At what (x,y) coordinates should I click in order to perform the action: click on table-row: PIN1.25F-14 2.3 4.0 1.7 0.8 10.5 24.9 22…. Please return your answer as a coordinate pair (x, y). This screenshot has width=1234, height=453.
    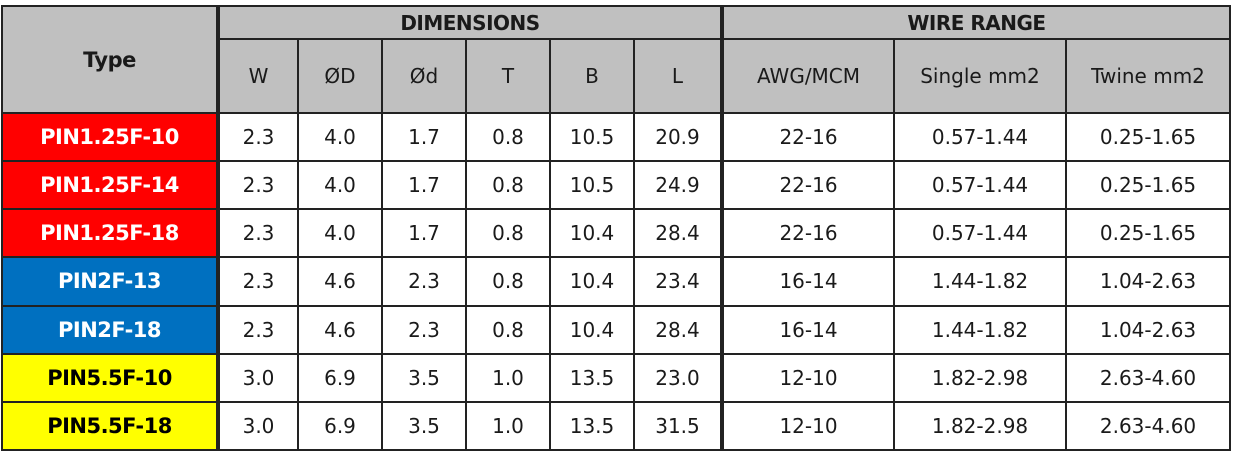
    Looking at the image, I should click on (616, 185).